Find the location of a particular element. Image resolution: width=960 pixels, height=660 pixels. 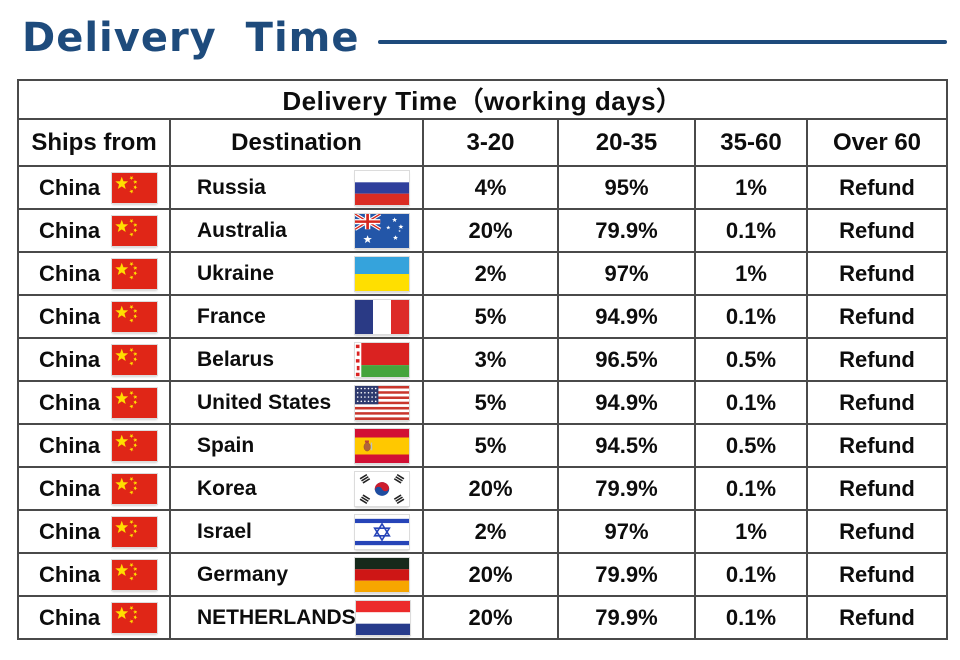

table-row: China Spain 5% 94.5% 0.5% Refund is located at coordinates (482, 445).